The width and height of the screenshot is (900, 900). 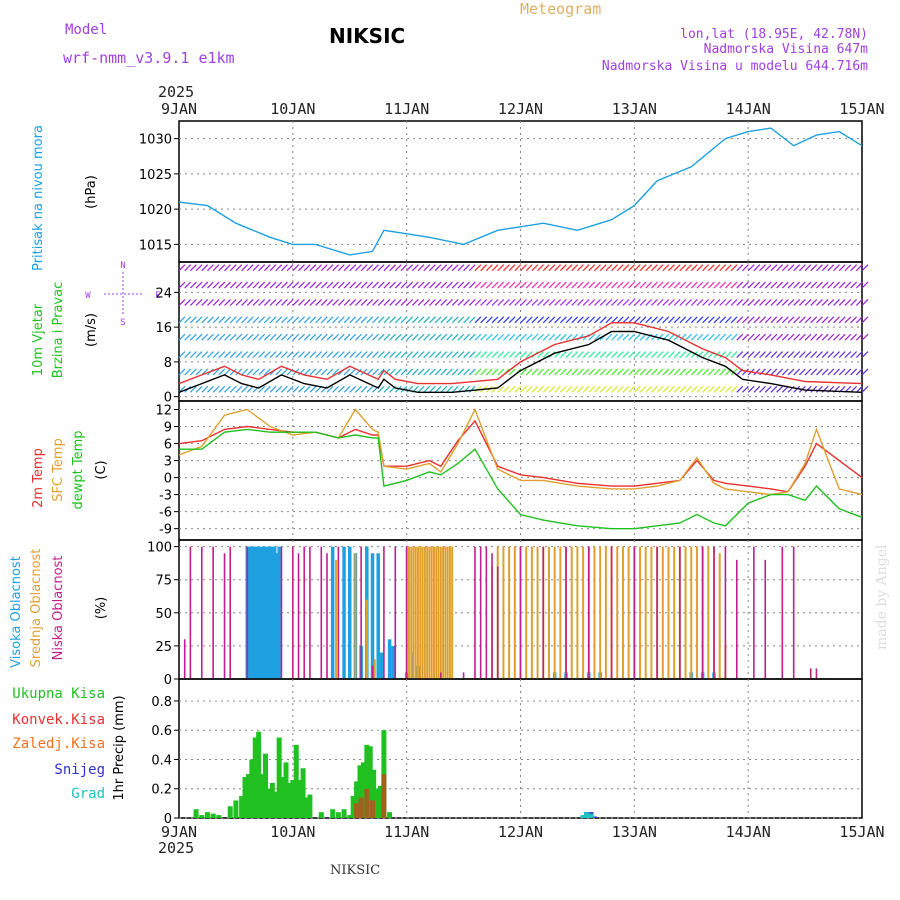 I want to click on precip-legend-item: Snijeg, so click(x=79, y=770).